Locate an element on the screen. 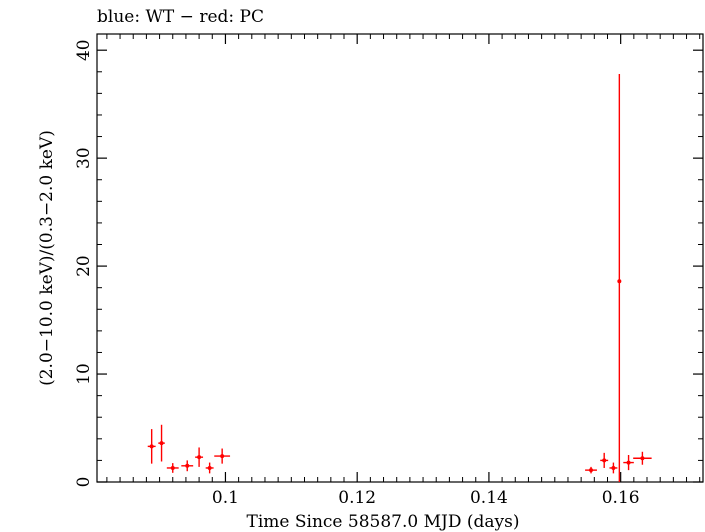 This screenshot has width=705, height=532. y-tick-label: 10 is located at coordinates (84, 374).